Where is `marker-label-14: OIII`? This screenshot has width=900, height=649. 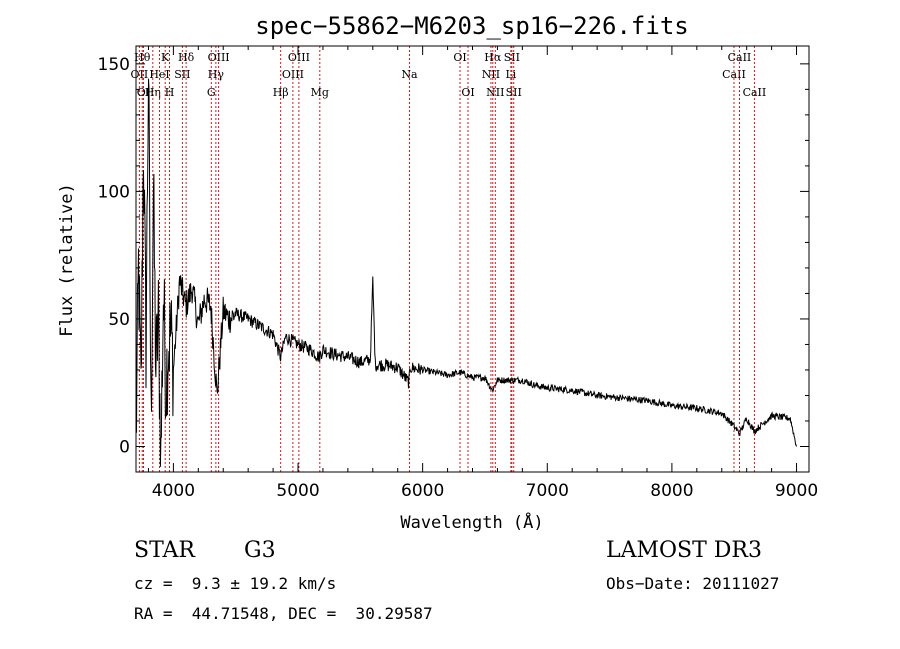 marker-label-14: OIII is located at coordinates (299, 57).